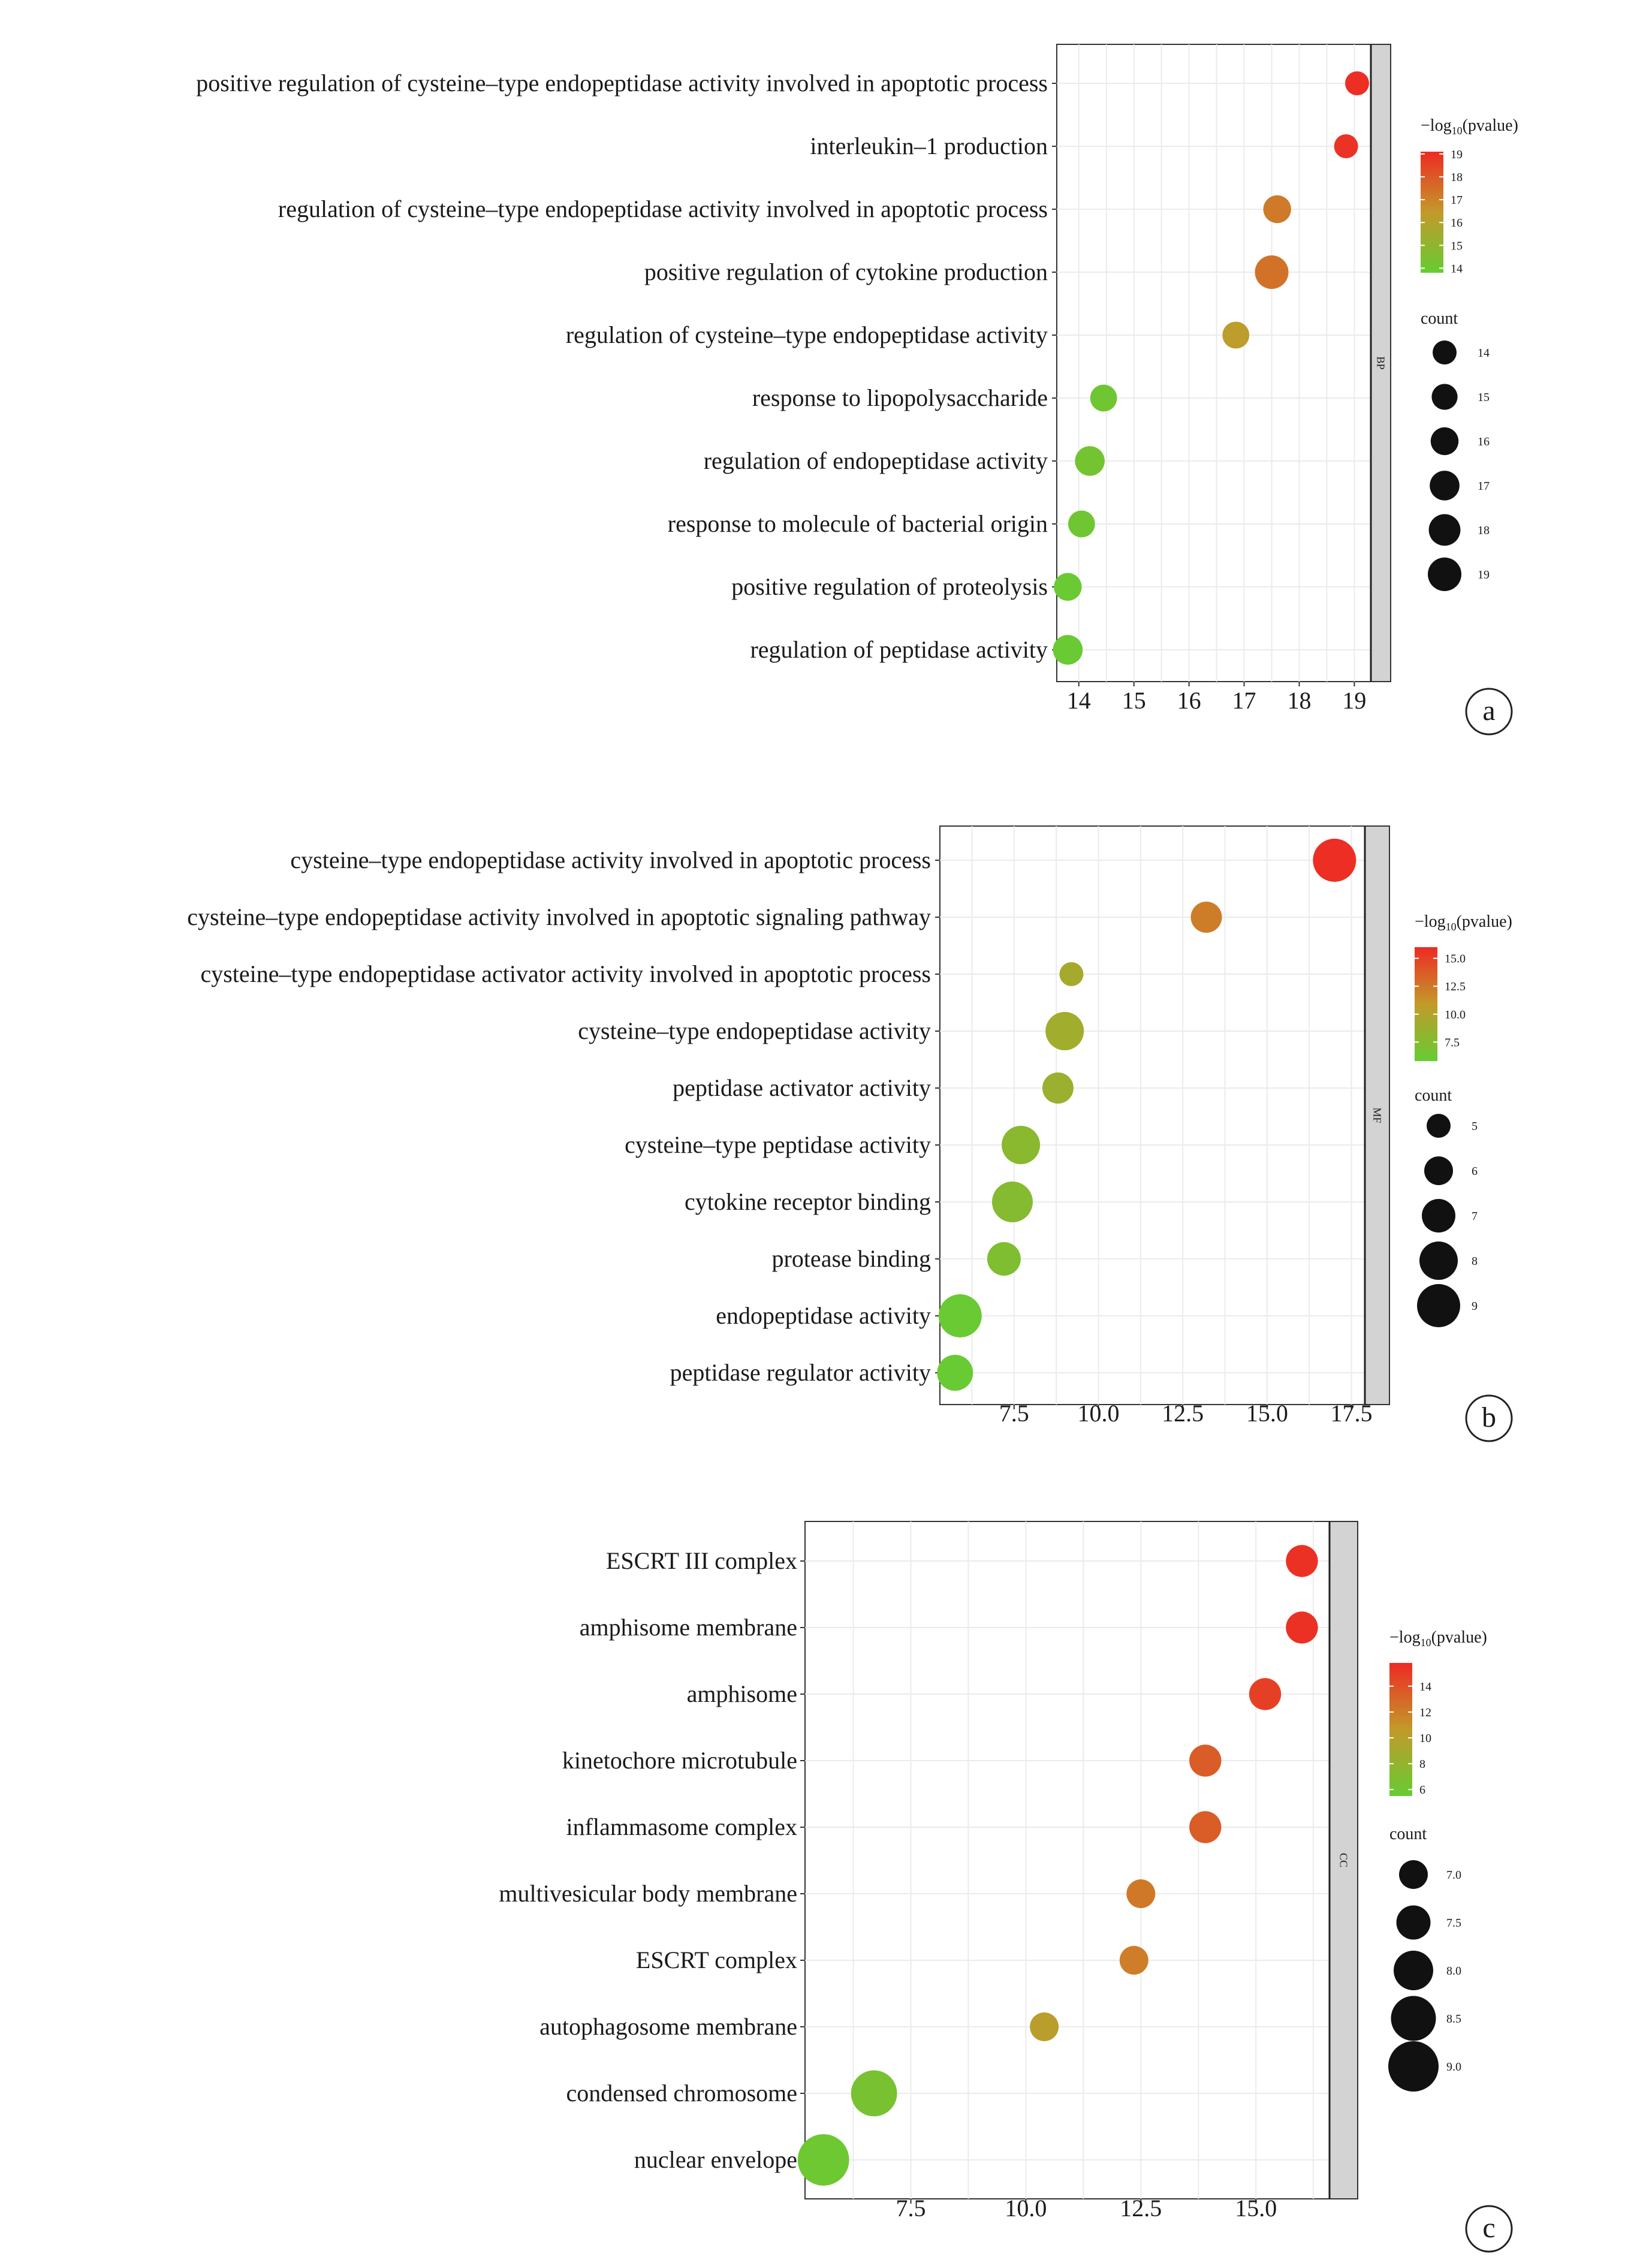  I want to click on x-tick-label: 18, so click(1299, 700).